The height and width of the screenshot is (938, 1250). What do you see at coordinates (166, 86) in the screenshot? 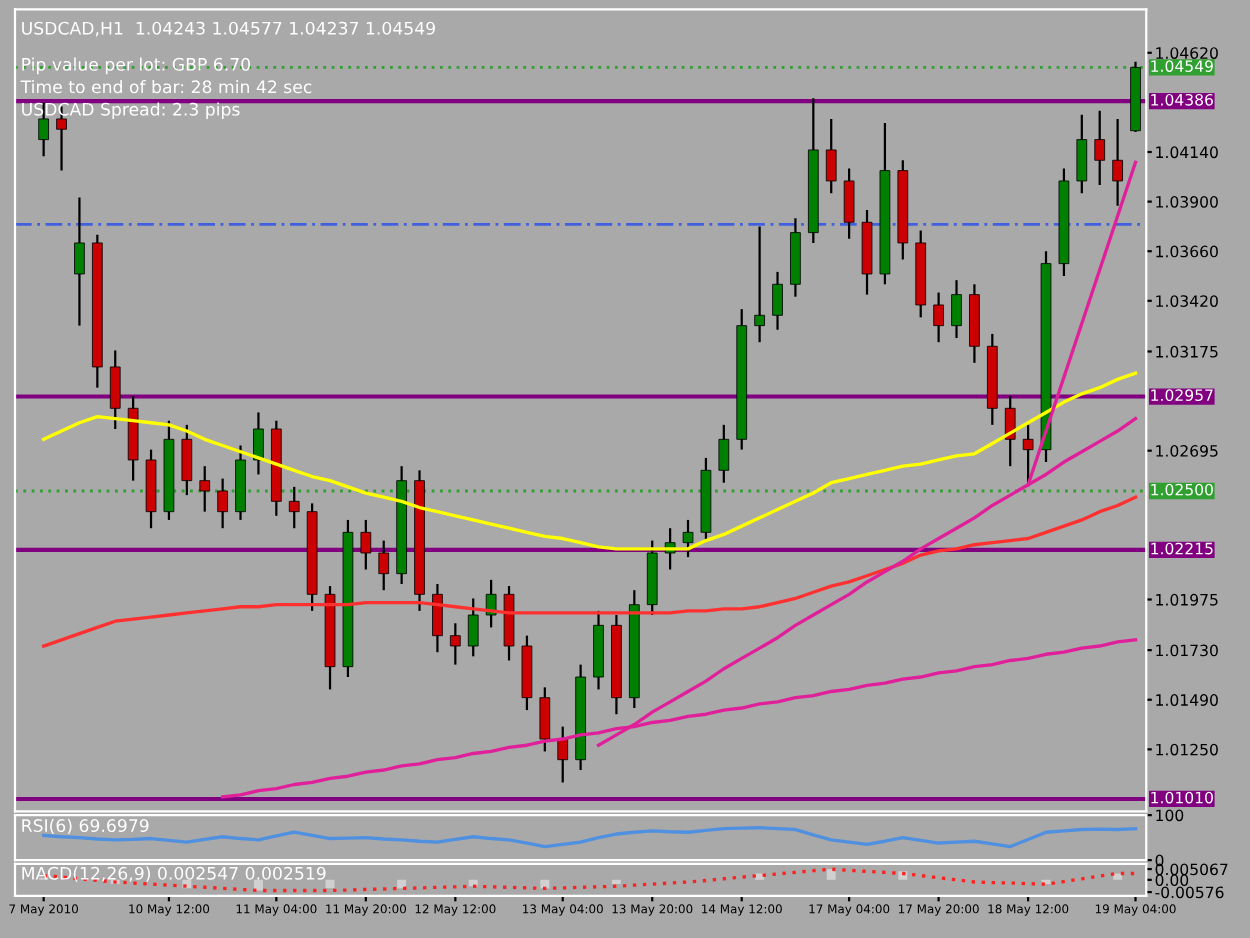
I see `annotation: Time to end of bar: 28 min 42 sec` at bounding box center [166, 86].